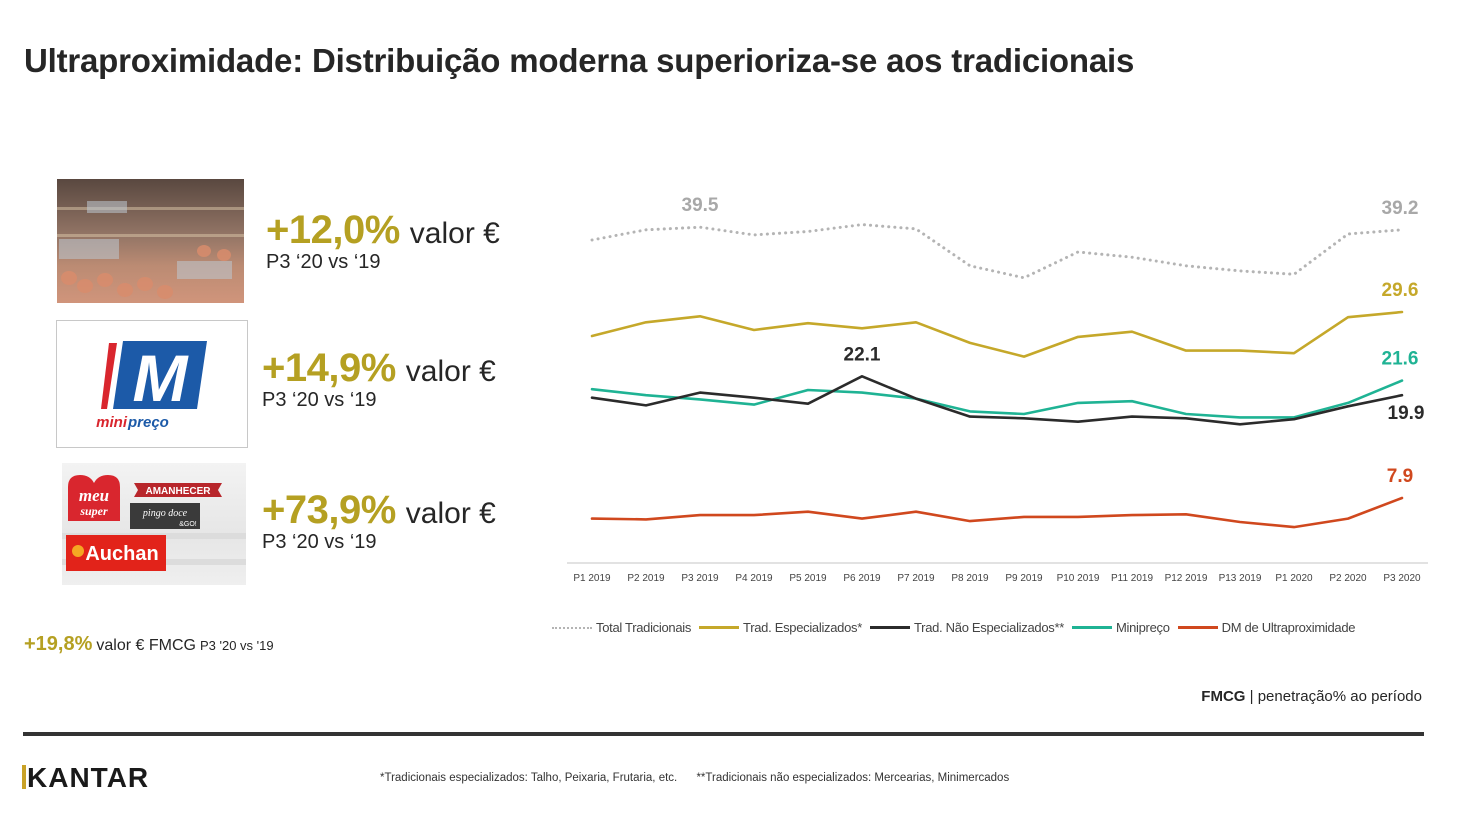 This screenshot has height=814, width=1463. I want to click on meu-super-heart, so click(94, 498).